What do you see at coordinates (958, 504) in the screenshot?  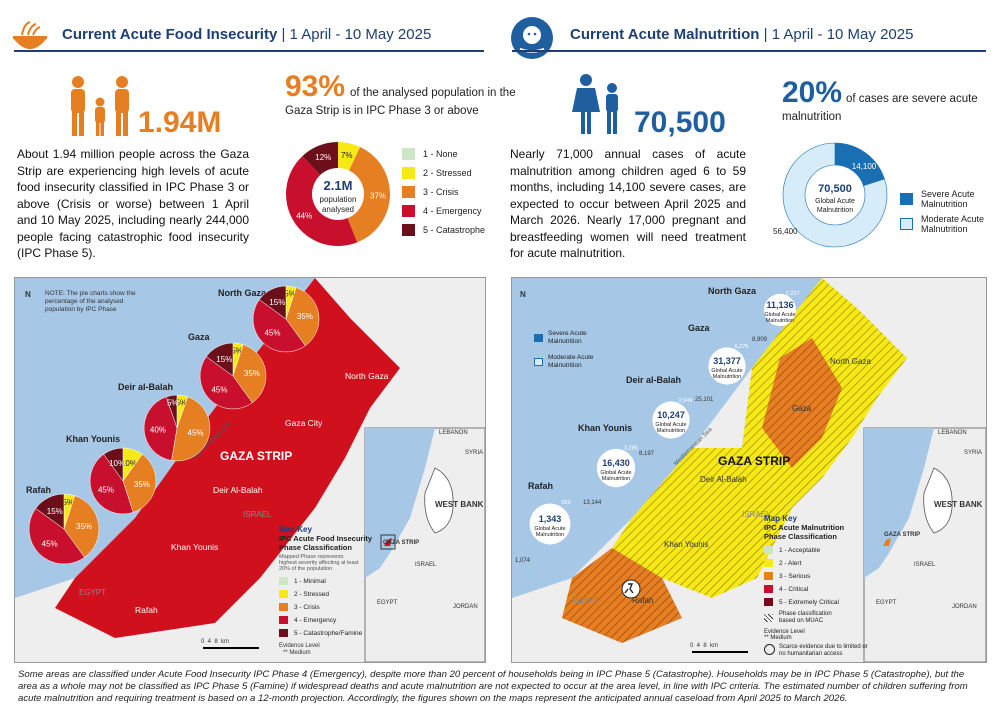 I see `r-inset-west-bank: WEST BANK` at bounding box center [958, 504].